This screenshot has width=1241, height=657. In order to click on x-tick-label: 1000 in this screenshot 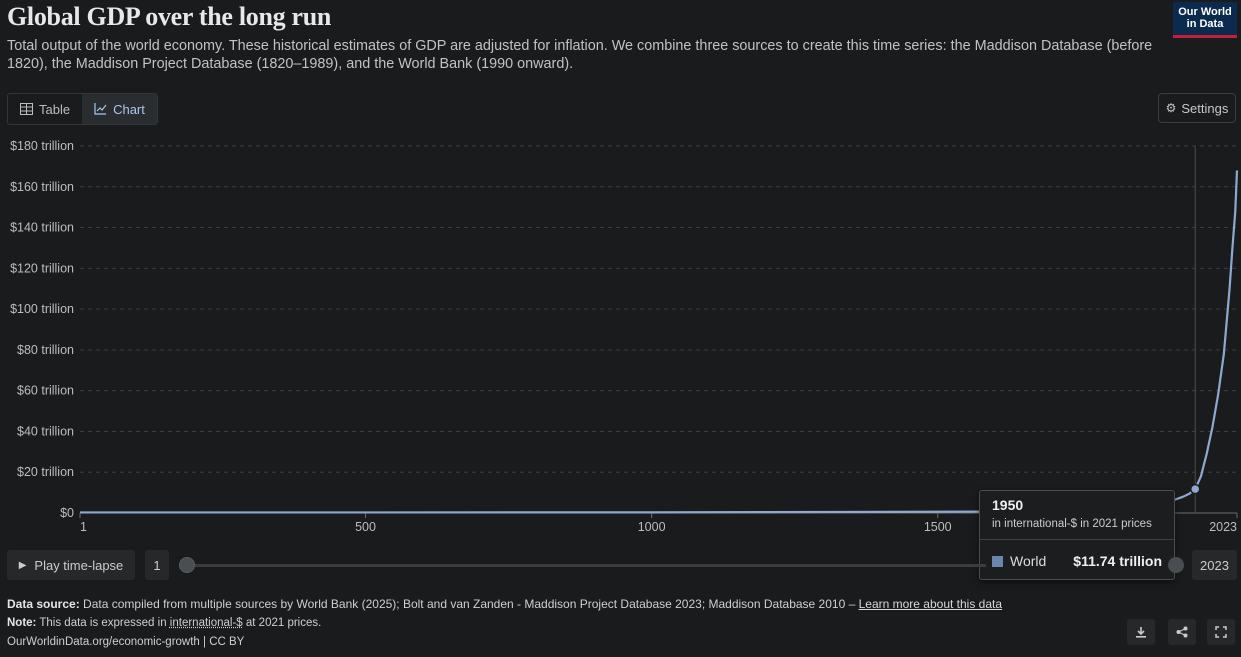, I will do `click(652, 527)`.